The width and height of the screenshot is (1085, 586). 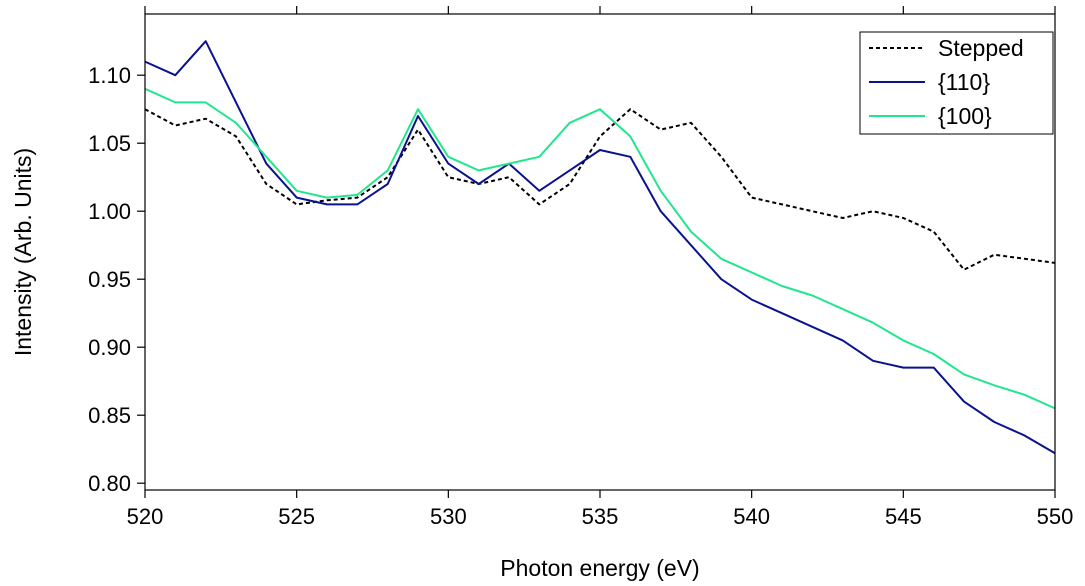 What do you see at coordinates (964, 82) in the screenshot?
I see `legend-label-110: {110}` at bounding box center [964, 82].